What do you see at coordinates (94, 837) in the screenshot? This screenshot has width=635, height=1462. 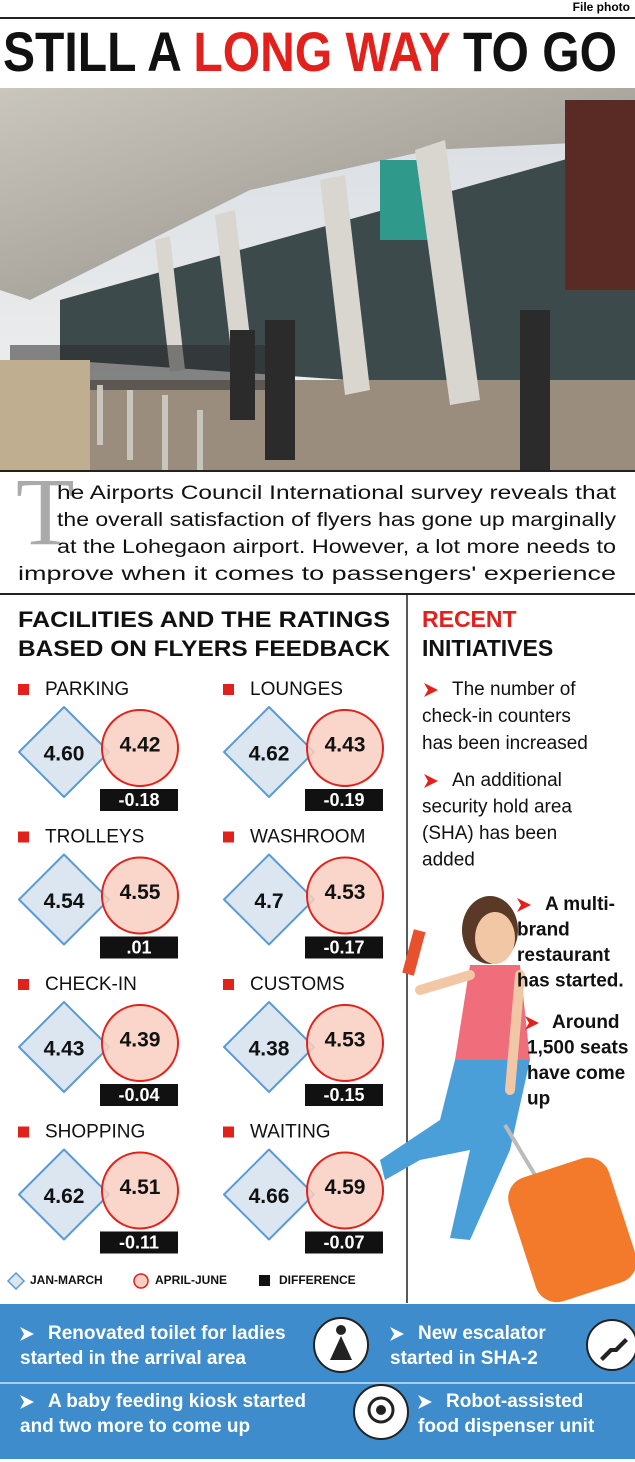 I see `facility-name: TROLLEYS` at bounding box center [94, 837].